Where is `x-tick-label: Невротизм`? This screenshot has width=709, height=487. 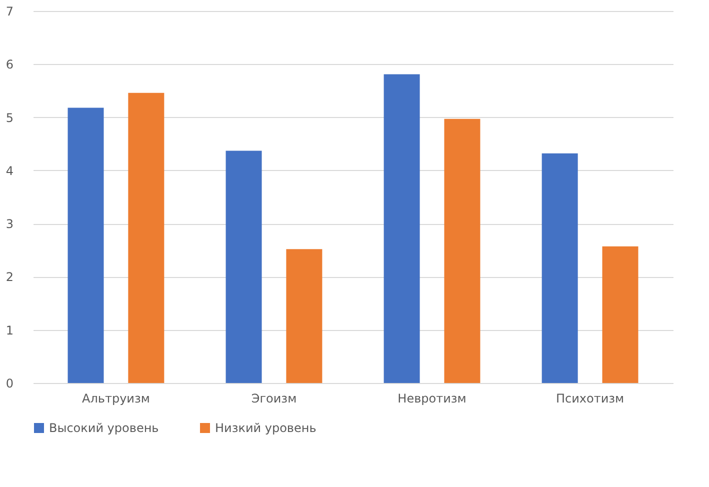
x-tick-label: Невротизм is located at coordinates (432, 399).